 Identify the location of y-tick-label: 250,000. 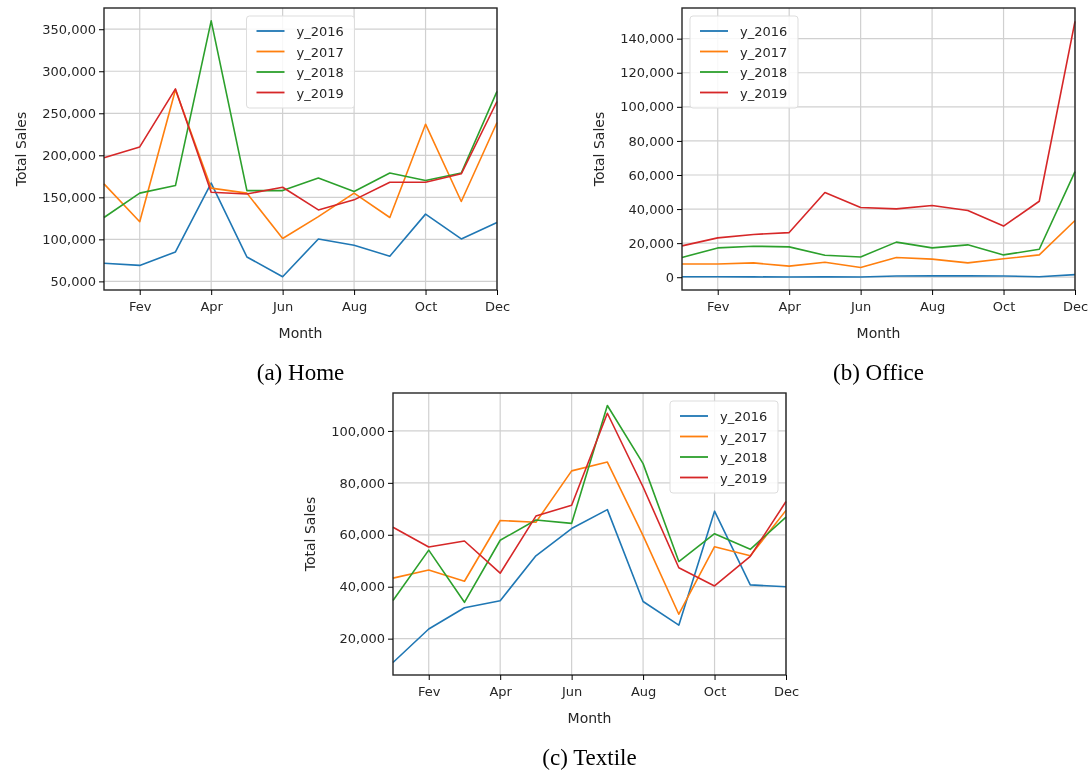
(69, 113).